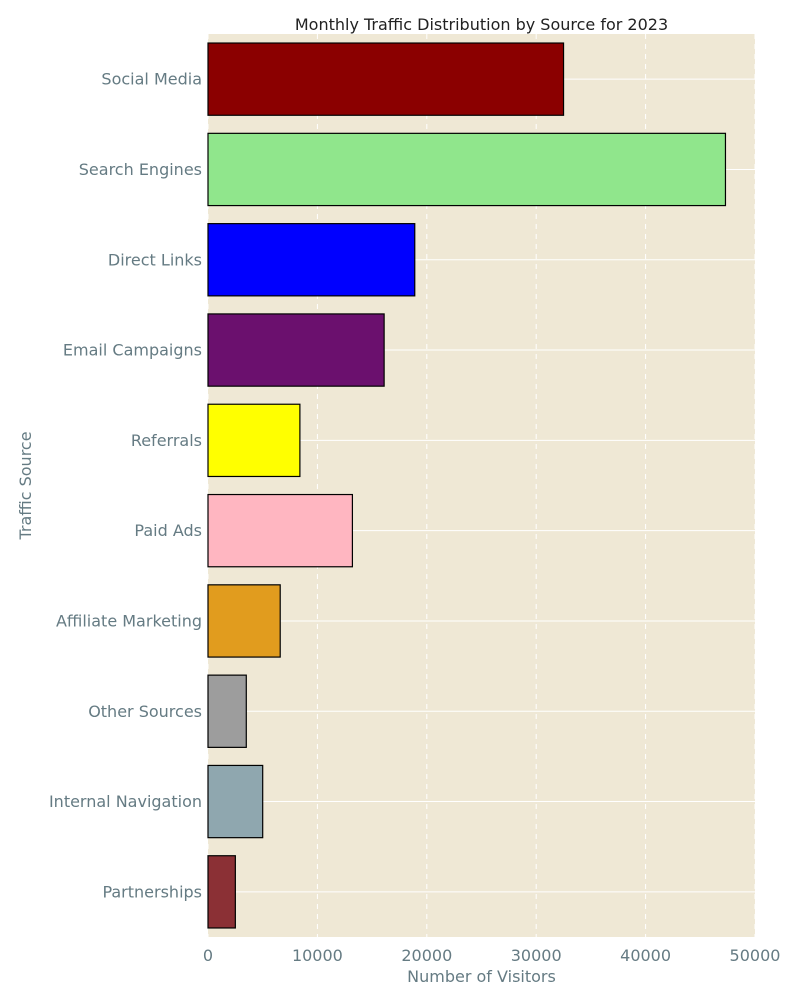  Describe the element at coordinates (168, 530) in the screenshot. I see `y-tick-label: Paid Ads` at that location.